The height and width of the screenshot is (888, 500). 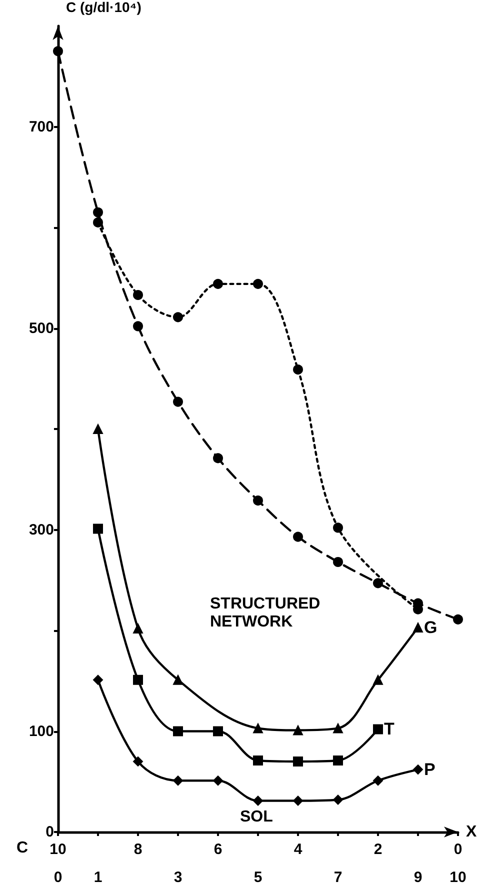 What do you see at coordinates (138, 849) in the screenshot?
I see `x2-tick-label: 8` at bounding box center [138, 849].